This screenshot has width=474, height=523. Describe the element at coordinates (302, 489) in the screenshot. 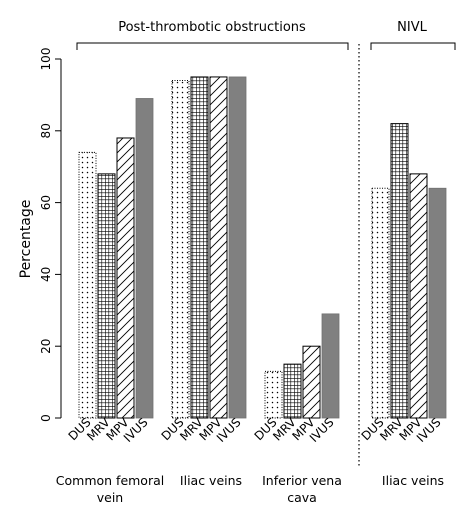

I see `category-label: Inferior vena cava` at that location.